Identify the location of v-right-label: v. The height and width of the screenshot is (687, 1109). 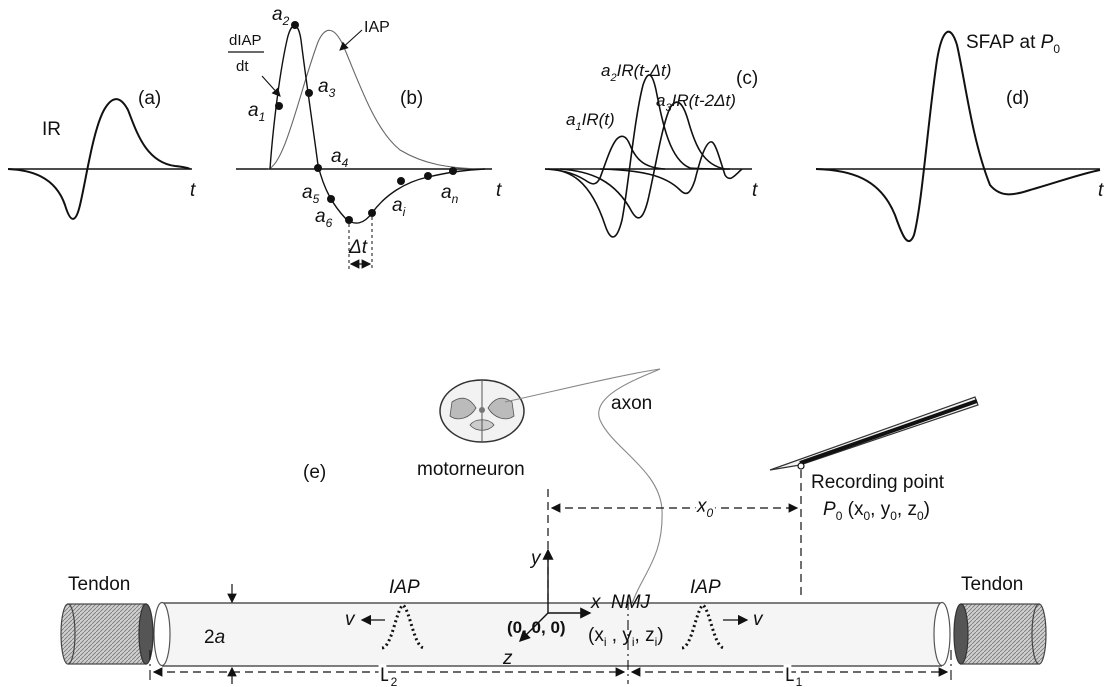
(758, 619).